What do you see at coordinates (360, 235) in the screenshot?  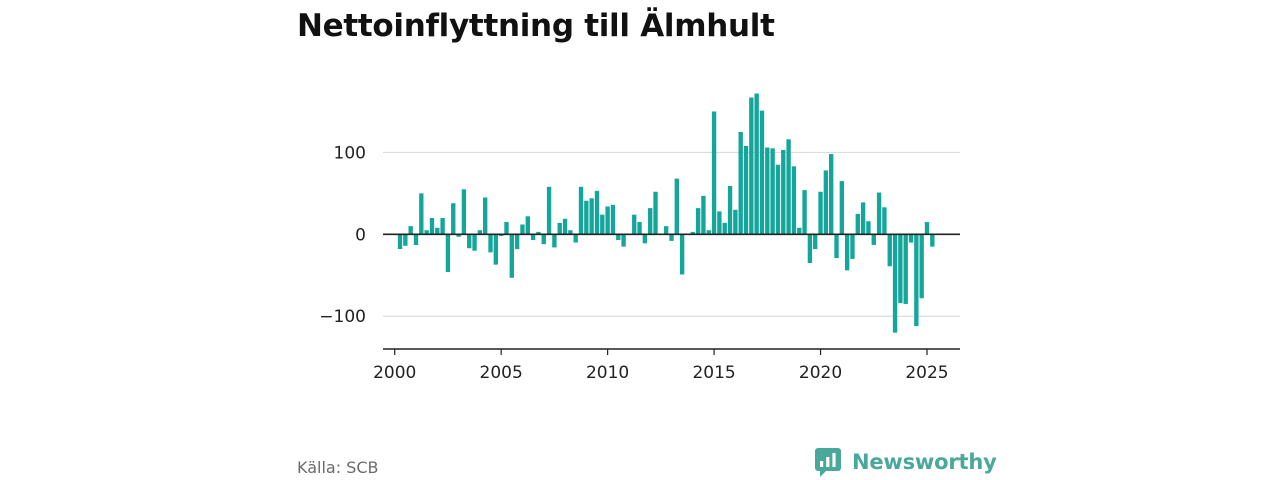 I see `y-tick-label: 0` at bounding box center [360, 235].